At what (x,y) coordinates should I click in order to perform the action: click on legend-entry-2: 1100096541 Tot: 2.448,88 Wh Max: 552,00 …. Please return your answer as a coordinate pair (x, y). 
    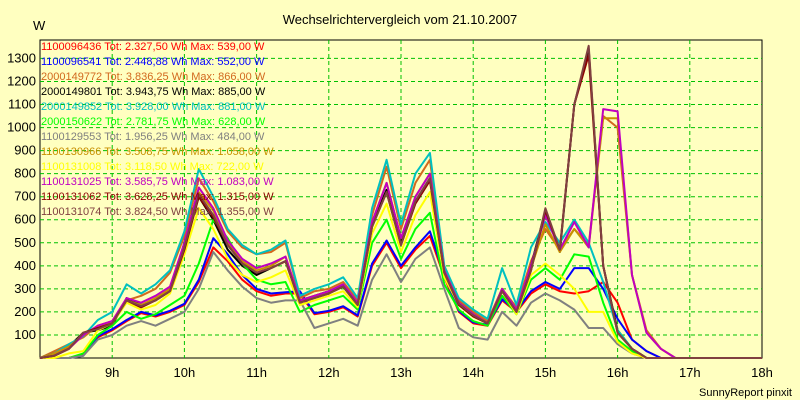
    Looking at the image, I should click on (153, 62).